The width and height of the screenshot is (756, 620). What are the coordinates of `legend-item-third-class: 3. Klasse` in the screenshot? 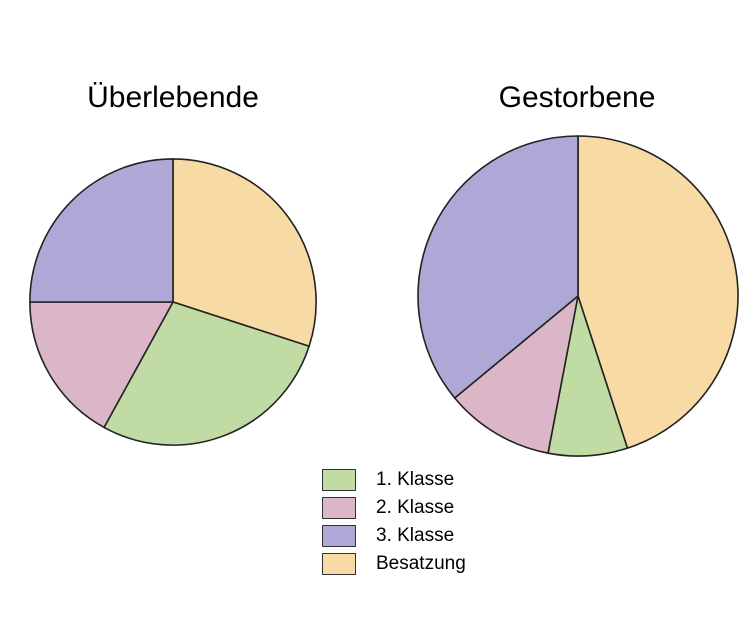 It's located at (394, 536).